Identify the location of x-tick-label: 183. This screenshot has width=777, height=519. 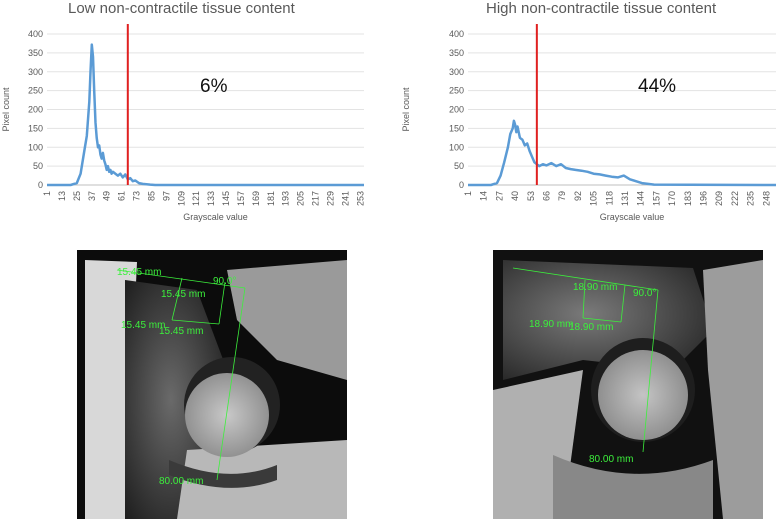
(688, 198).